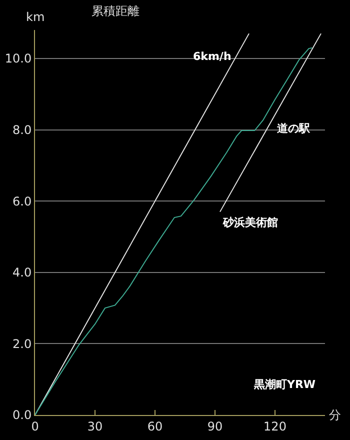 This screenshot has height=440, width=350. What do you see at coordinates (250, 222) in the screenshot?
I see `annotation: 砂浜美術館` at bounding box center [250, 222].